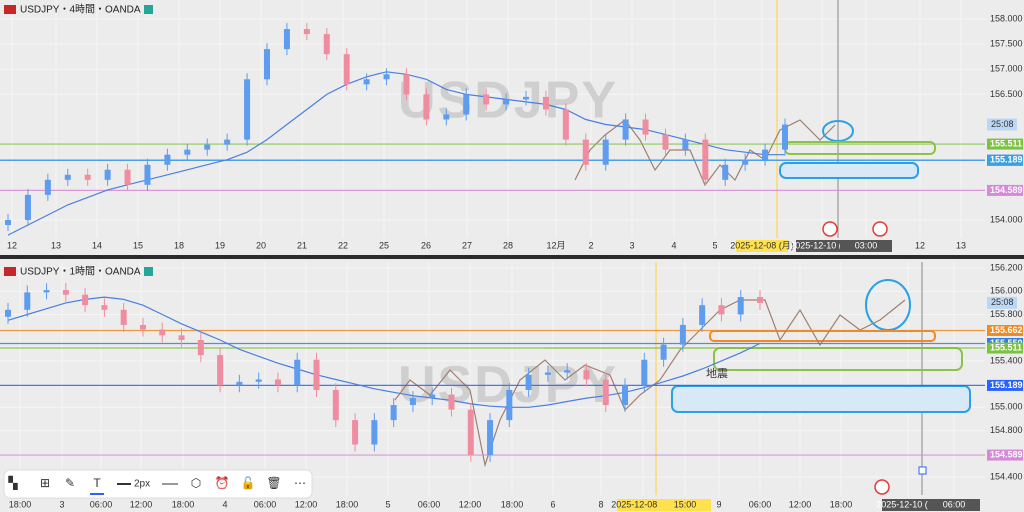 This screenshot has height=512, width=1024. What do you see at coordinates (220, 245) in the screenshot?
I see `x-tick-label: 19` at bounding box center [220, 245].